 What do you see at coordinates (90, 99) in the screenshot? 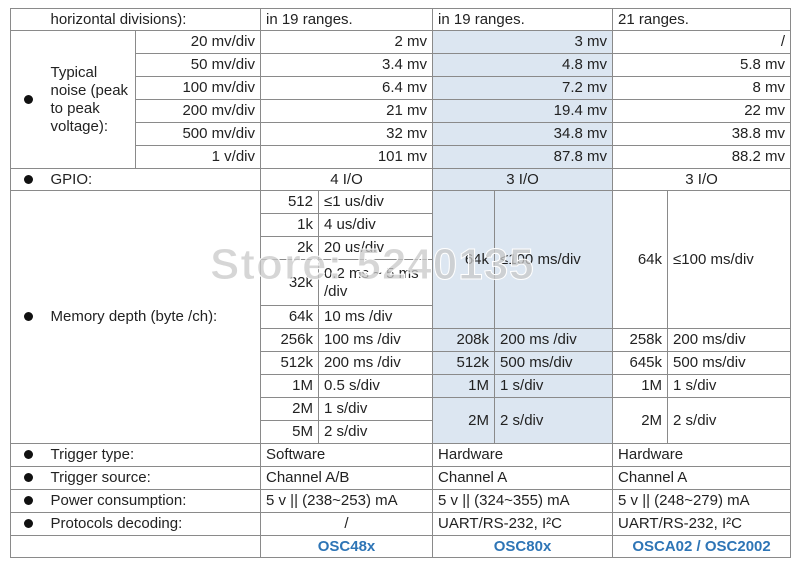
I see `row-label: Typical noise (peak to peak voltage):` at bounding box center [90, 99].